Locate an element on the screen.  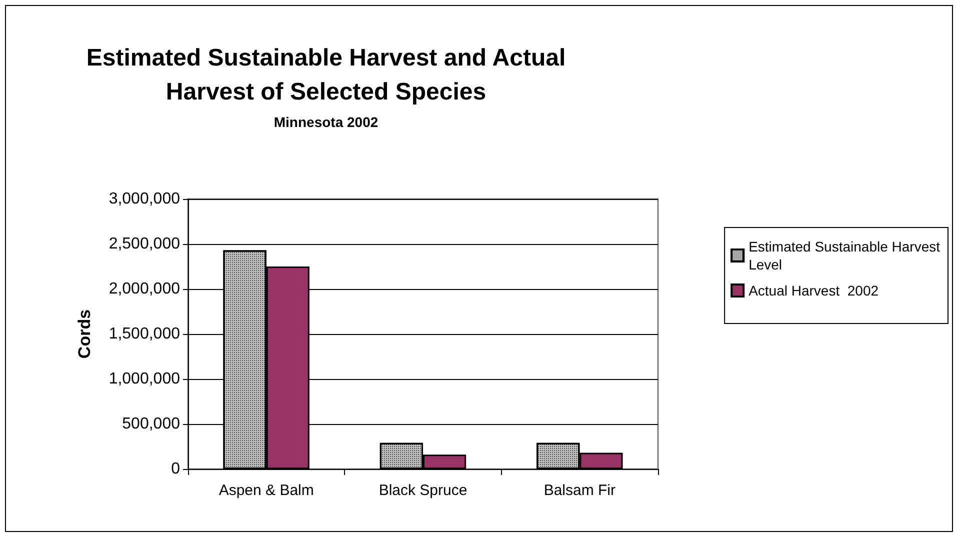
chart-subtitle: Minnesota 2002 is located at coordinates (326, 122).